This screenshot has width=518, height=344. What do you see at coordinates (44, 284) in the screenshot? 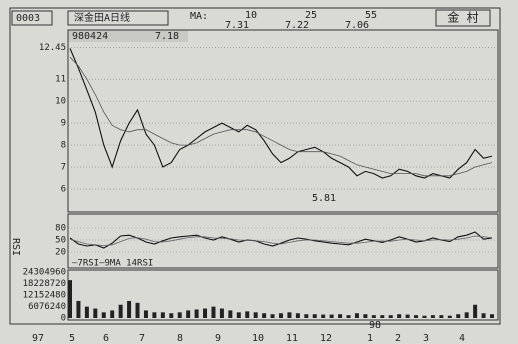
I see `y-tick-label: 18228720` at bounding box center [44, 284].